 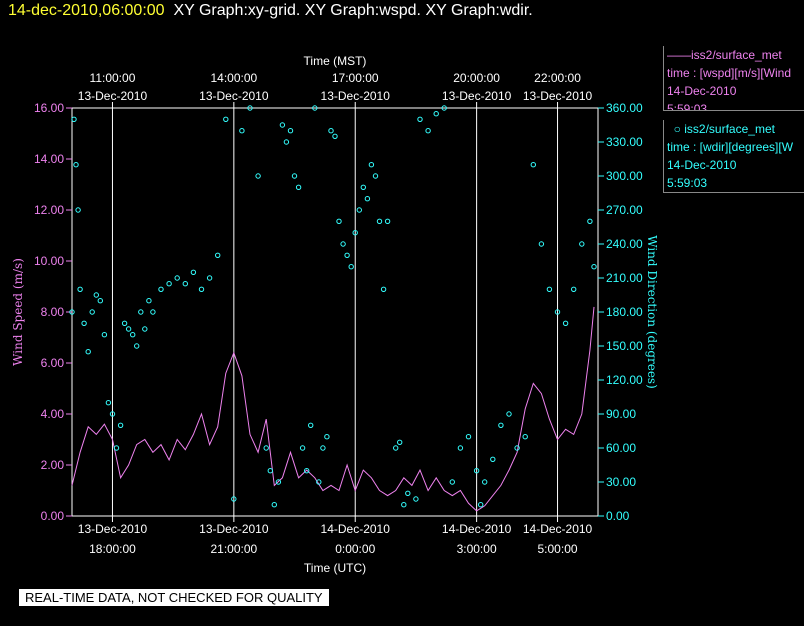 I want to click on left-tick-label: 0.00, so click(x=53, y=516).